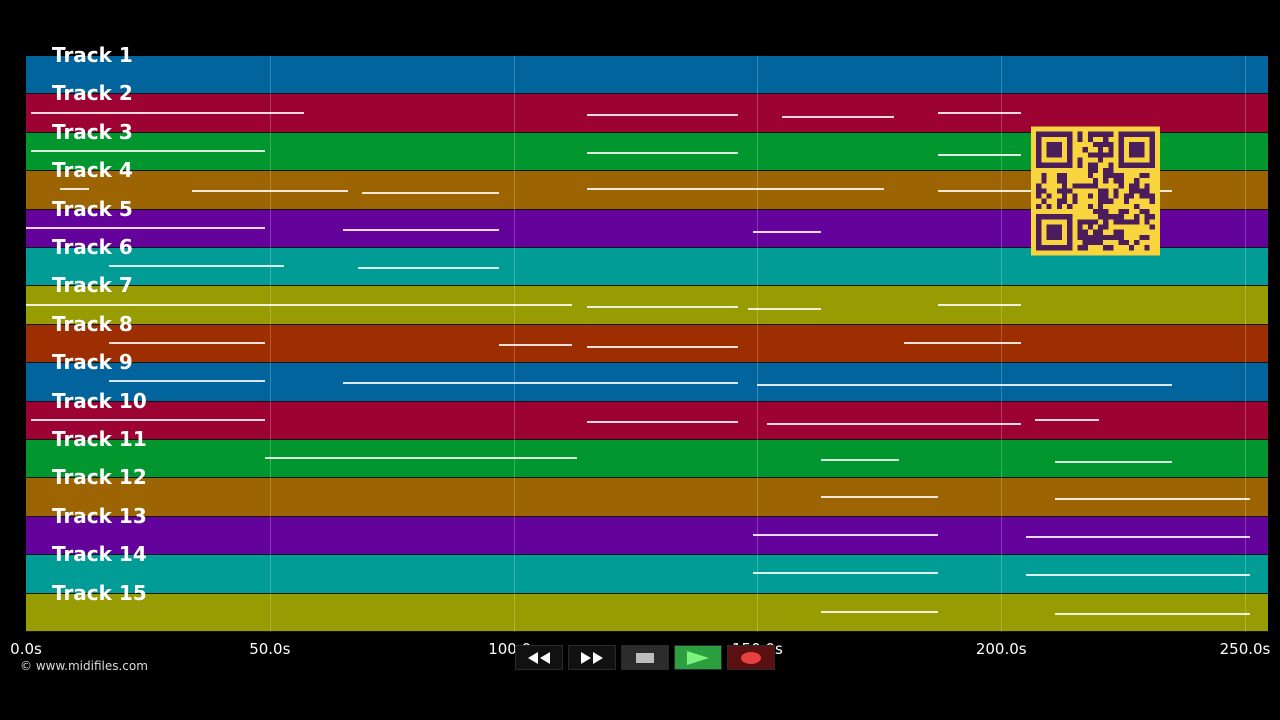 The image size is (1280, 720). What do you see at coordinates (92, 55) in the screenshot?
I see `track-label: Track 1` at bounding box center [92, 55].